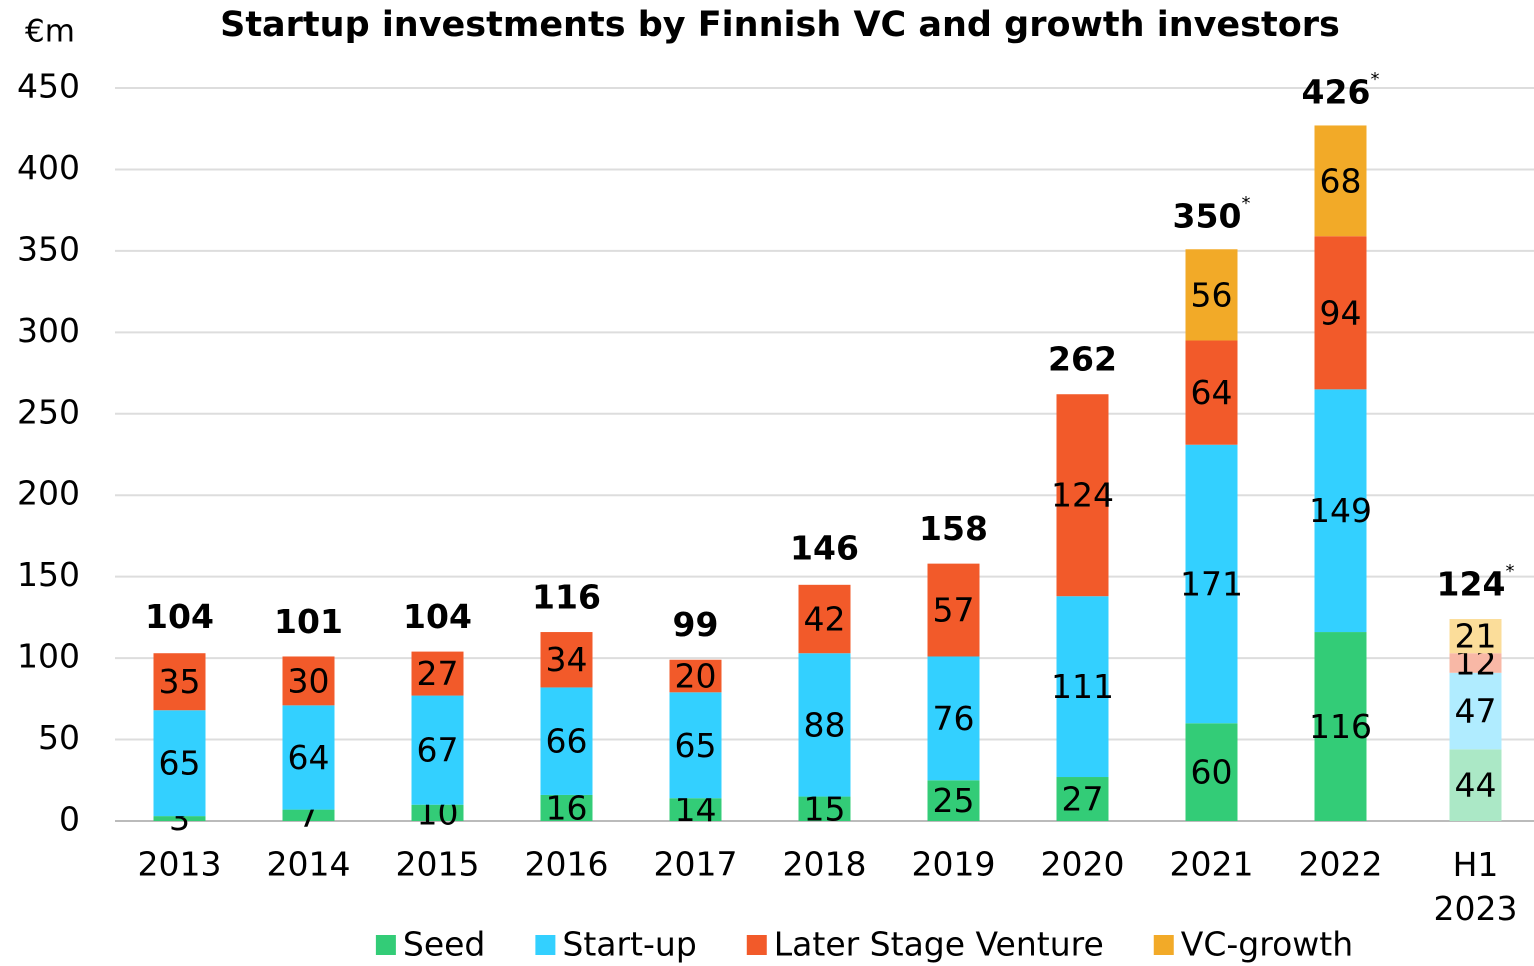  Describe the element at coordinates (566, 597) in the screenshot. I see `total-label: 116` at that location.